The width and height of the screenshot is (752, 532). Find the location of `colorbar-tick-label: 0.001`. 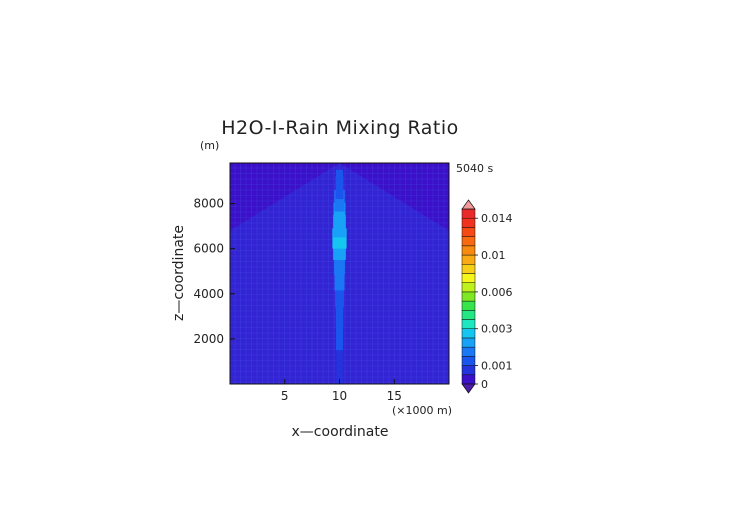

colorbar-tick-label: 0.001 is located at coordinates (497, 366).